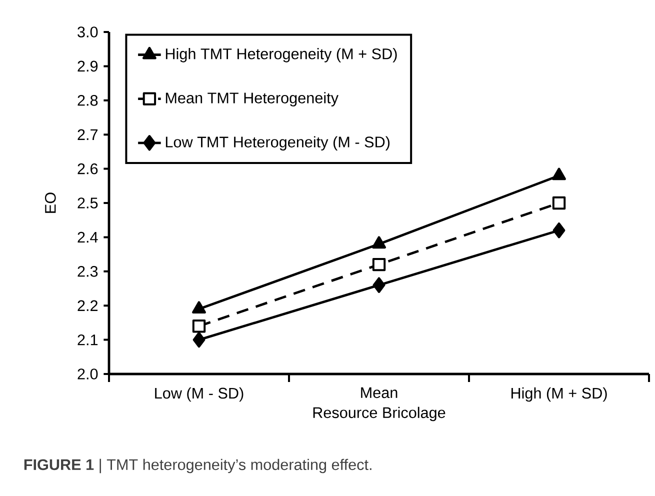 Image resolution: width=655 pixels, height=496 pixels. Describe the element at coordinates (281, 55) in the screenshot. I see `legend-label: High TMT Heterogeneity (M + SD)` at that location.